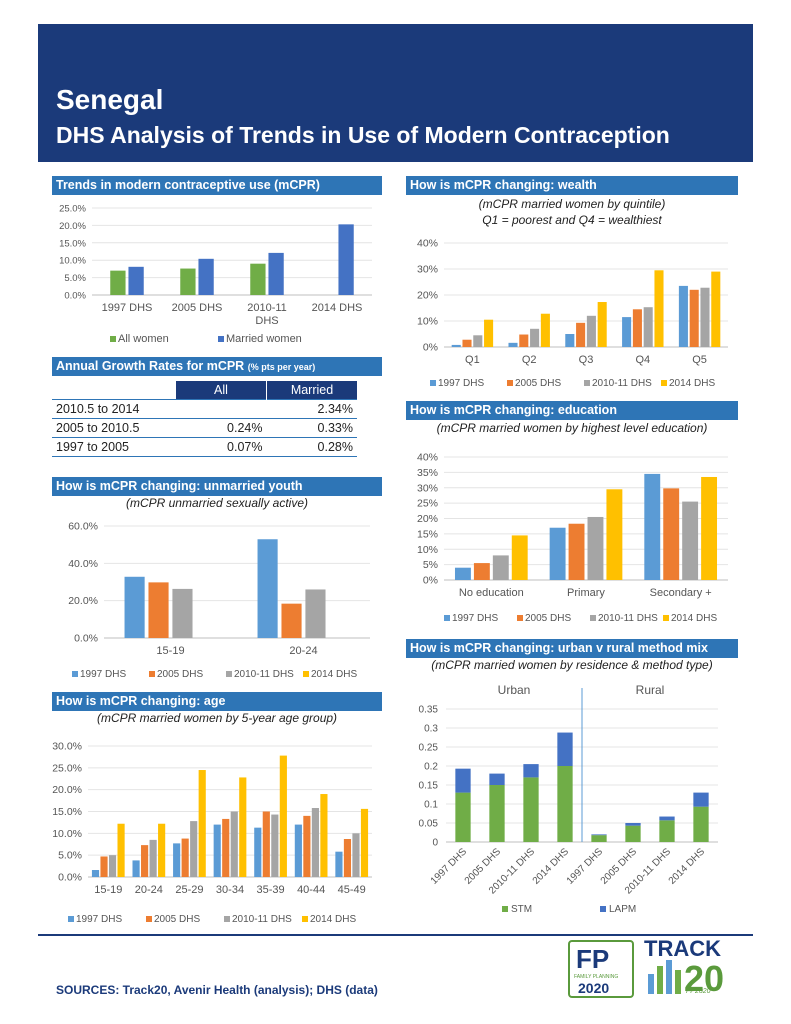 The width and height of the screenshot is (791, 1024). Describe the element at coordinates (431, 805) in the screenshot. I see `y-tick-label: 0.1` at that location.